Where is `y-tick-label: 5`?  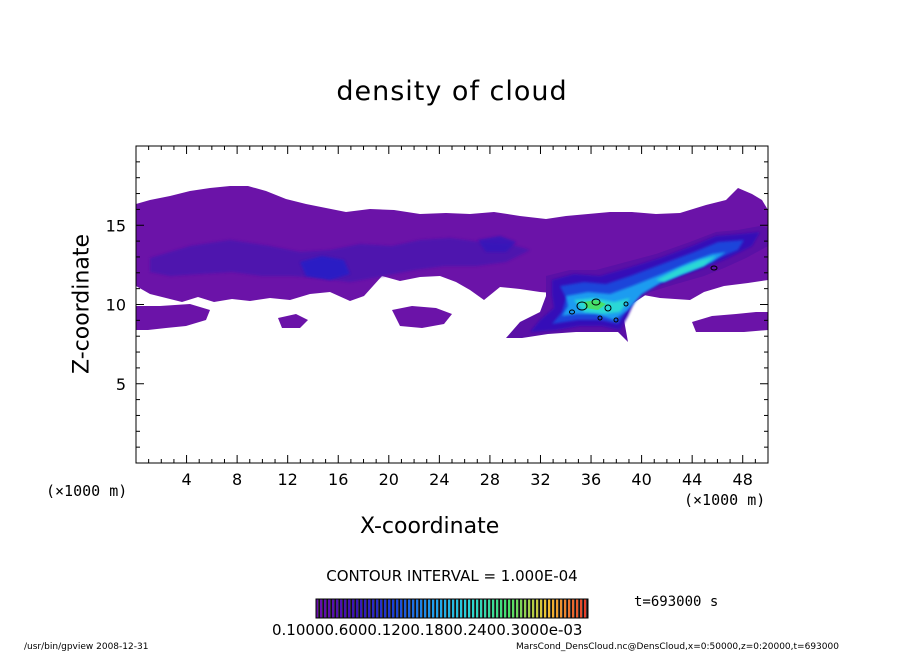 y-tick-label: 5 is located at coordinates (121, 384).